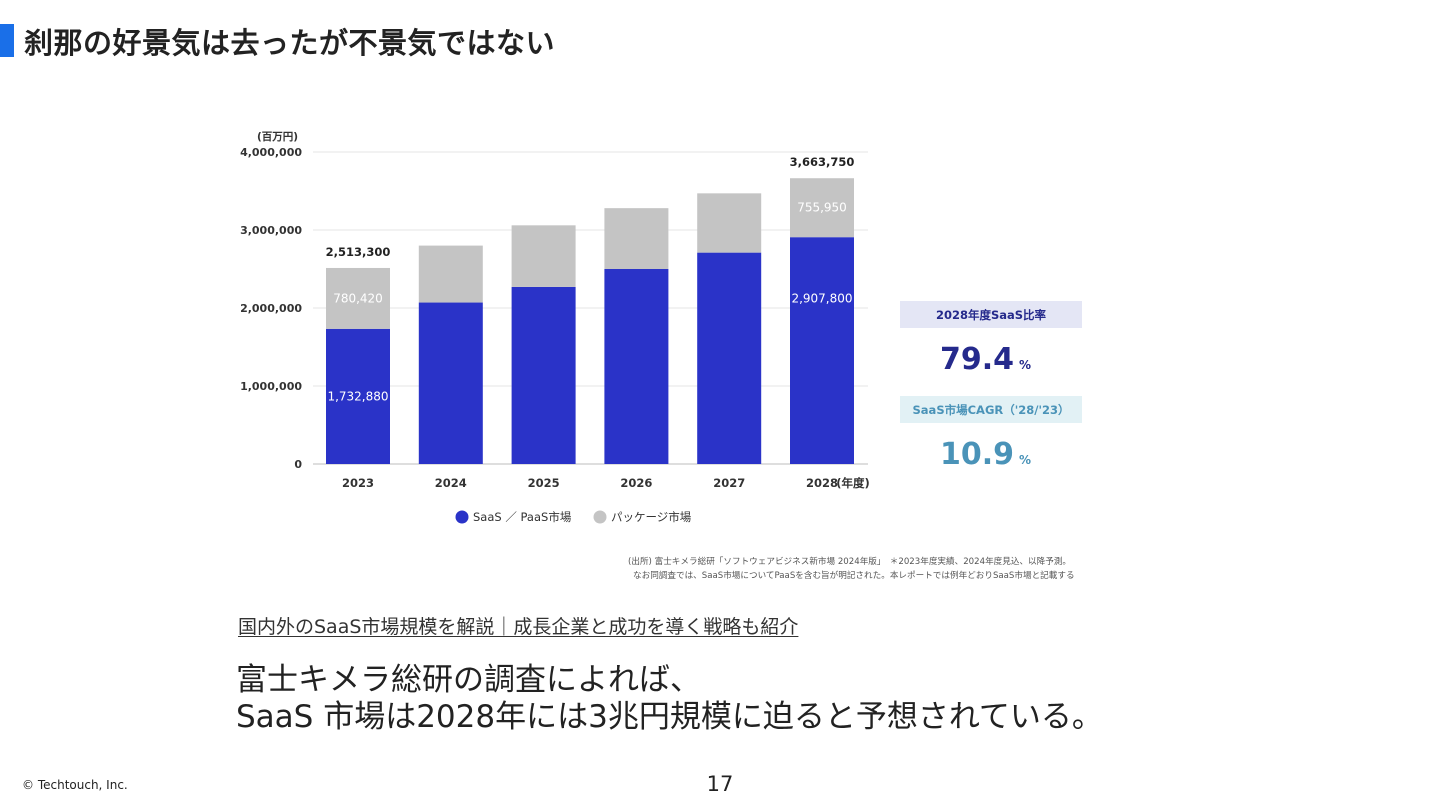 This screenshot has height=810, width=1440. Describe the element at coordinates (277, 137) in the screenshot. I see `y-unit-label: (百万円)` at that location.